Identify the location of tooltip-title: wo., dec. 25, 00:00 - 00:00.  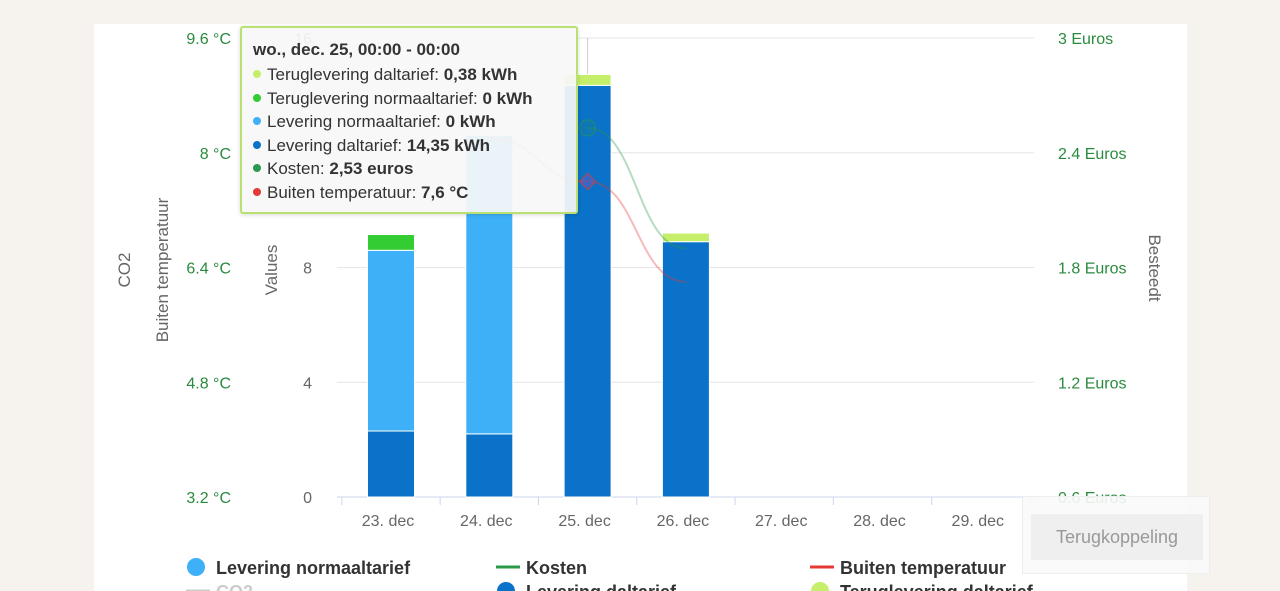
(356, 49).